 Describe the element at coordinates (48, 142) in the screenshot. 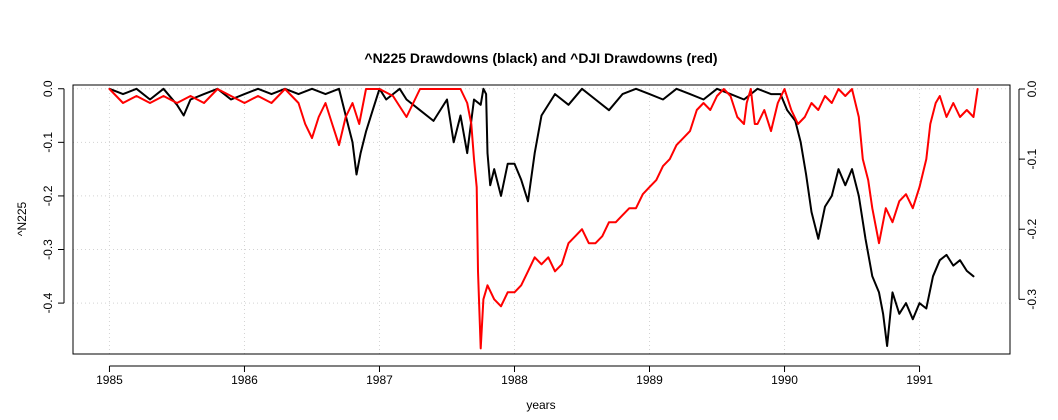

I see `y-left-tick-label: -0.1` at that location.